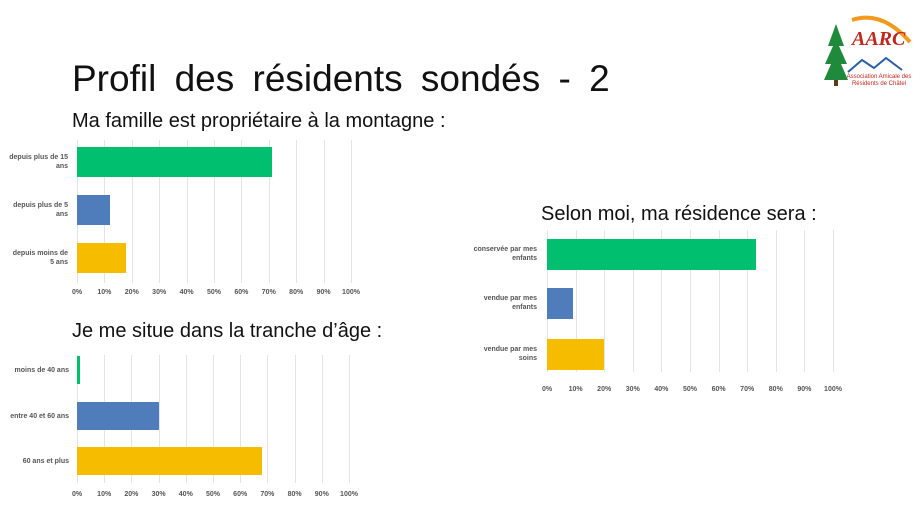 This screenshot has width=924, height=520. What do you see at coordinates (40, 258) in the screenshot?
I see `category-label: depuis moins de 5 ans` at bounding box center [40, 258].